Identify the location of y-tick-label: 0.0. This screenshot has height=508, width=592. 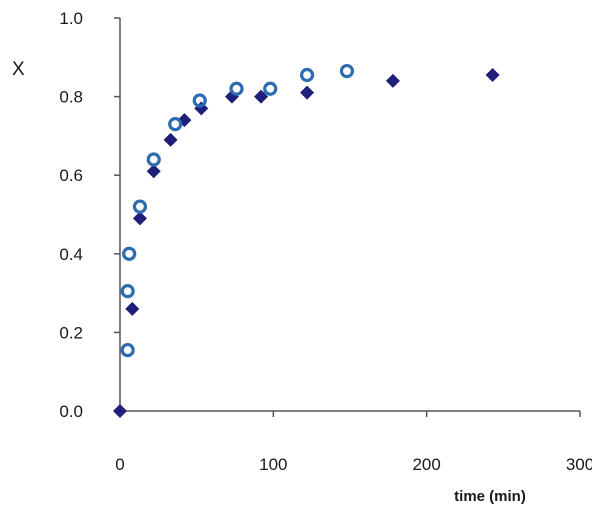
(71, 411).